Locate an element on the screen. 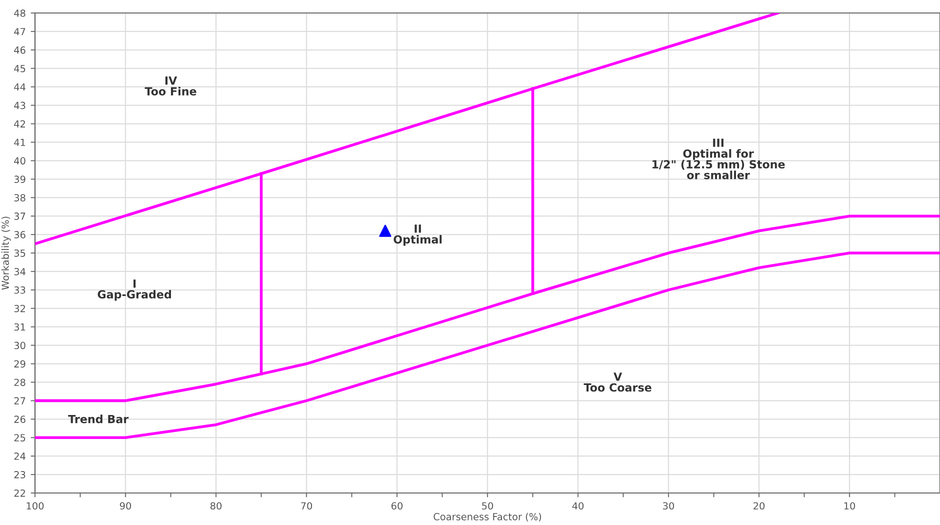 The height and width of the screenshot is (525, 940). x-tick-label: 10 is located at coordinates (850, 506).